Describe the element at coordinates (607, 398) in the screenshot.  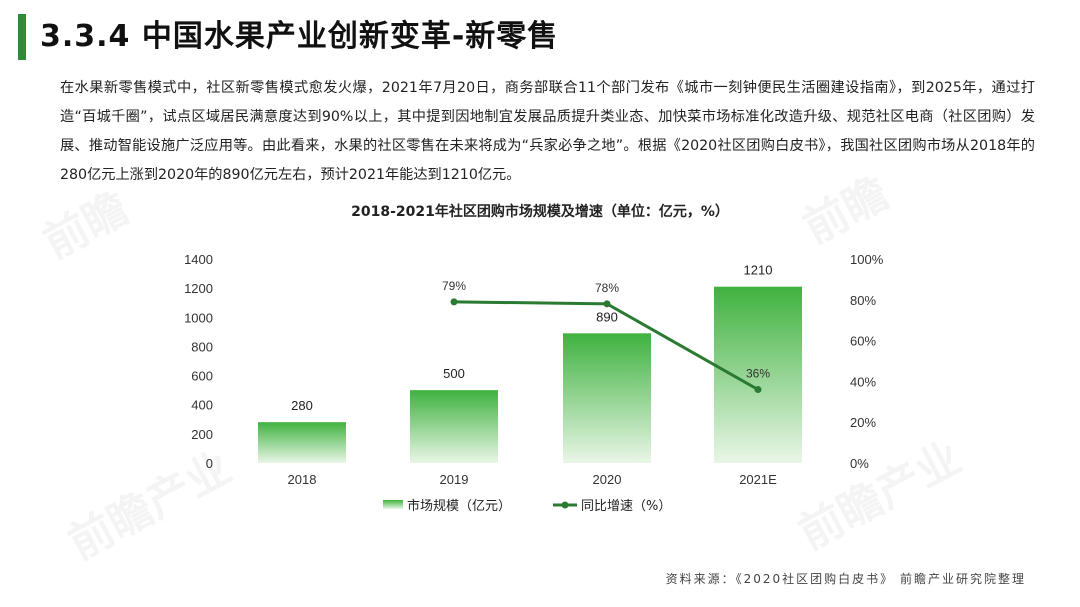
I see `bar-2020` at that location.